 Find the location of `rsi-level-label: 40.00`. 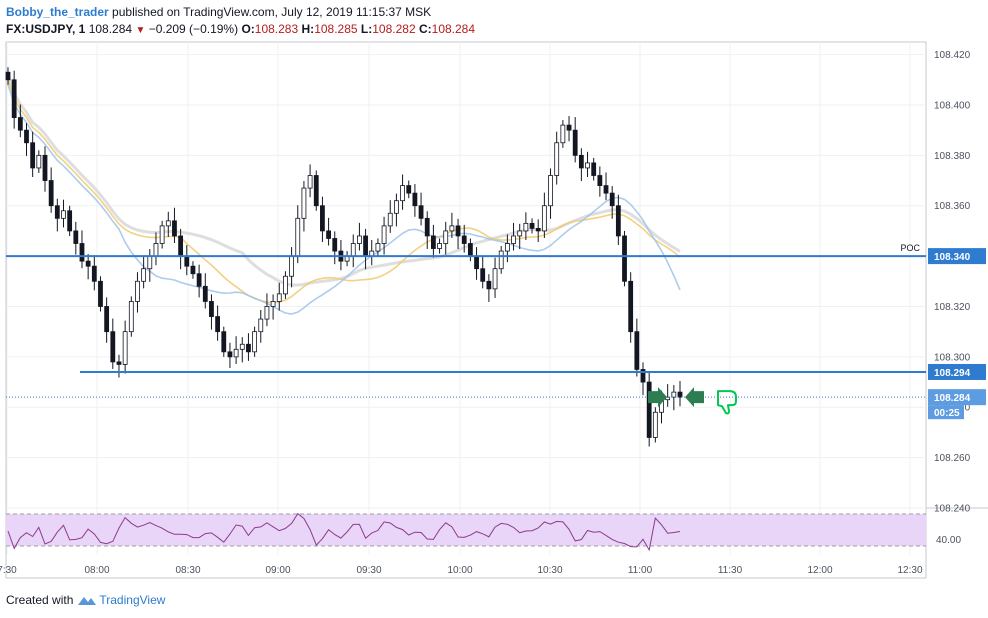

rsi-level-label: 40.00 is located at coordinates (948, 540).